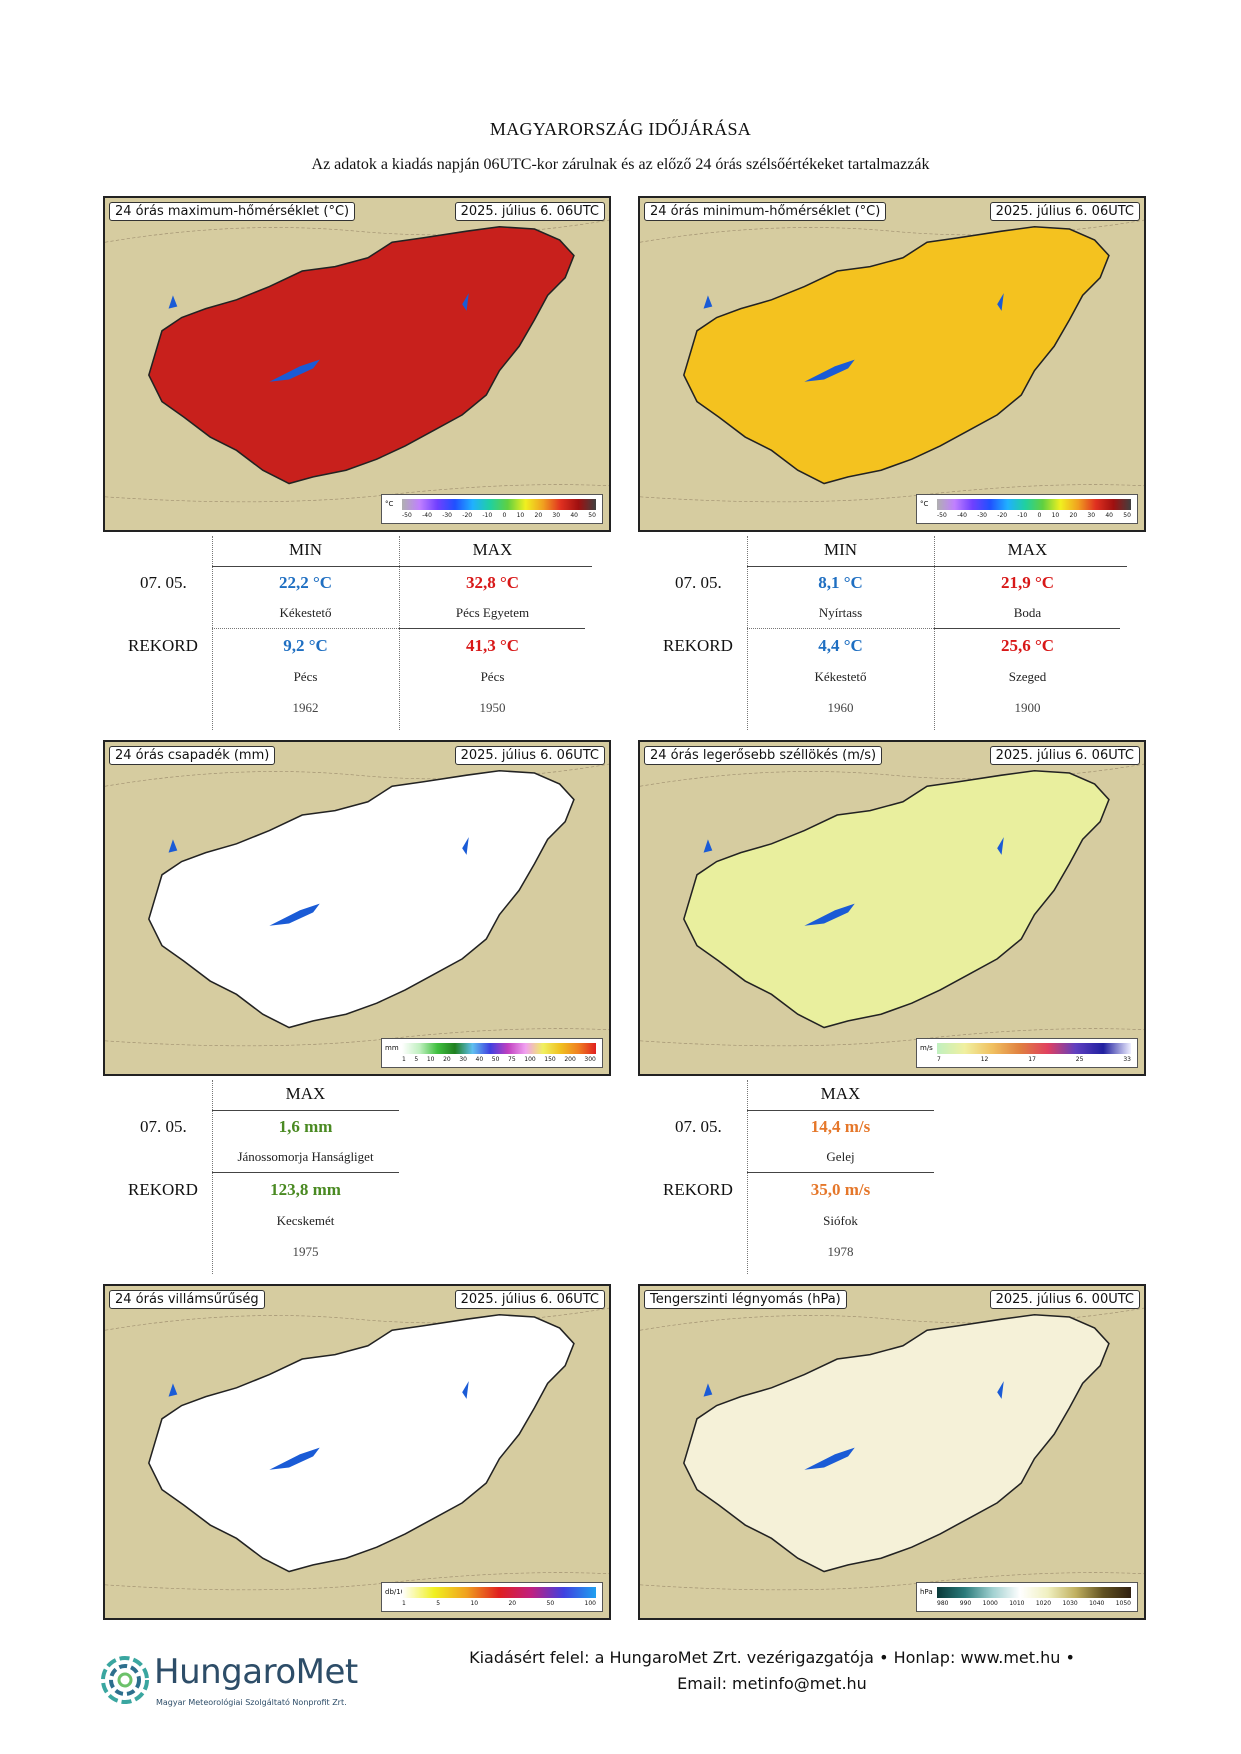 The image size is (1241, 1754). I want to click on legend-tick-label: 300, so click(590, 1059).